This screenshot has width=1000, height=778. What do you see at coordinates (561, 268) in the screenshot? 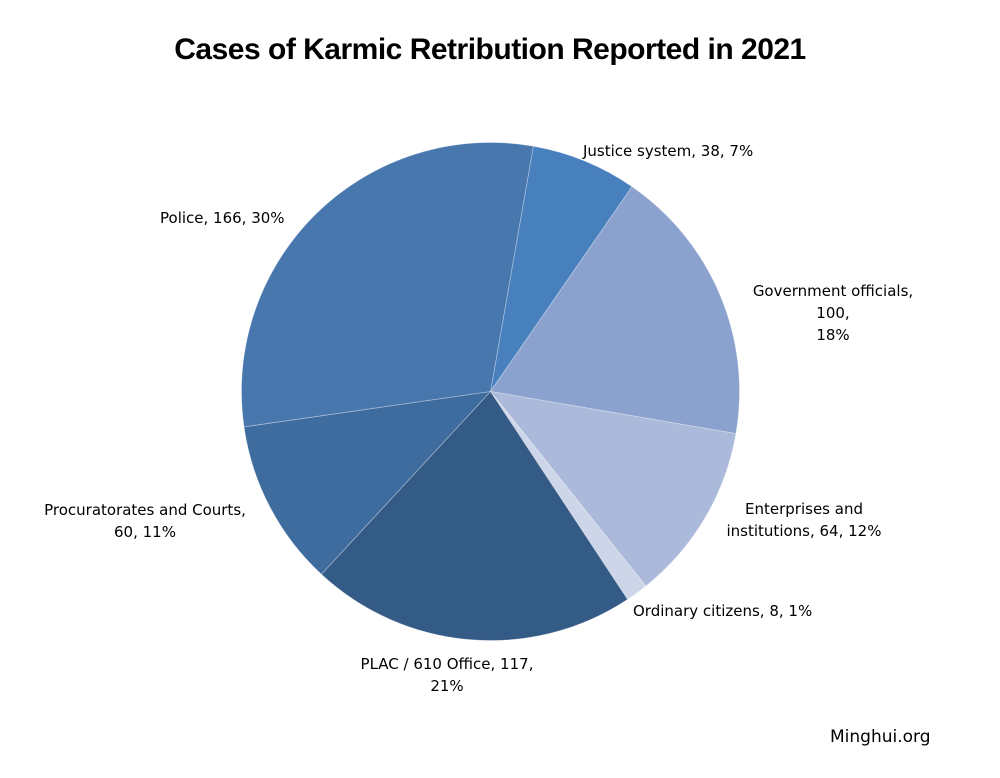
I see `pie-slice-justice-system` at bounding box center [561, 268].